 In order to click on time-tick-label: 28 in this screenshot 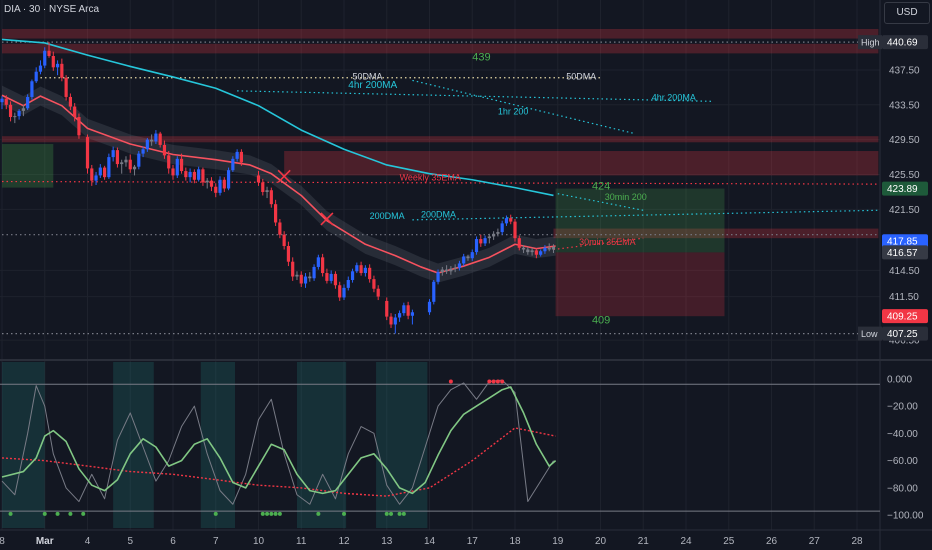, I will do `click(857, 541)`.